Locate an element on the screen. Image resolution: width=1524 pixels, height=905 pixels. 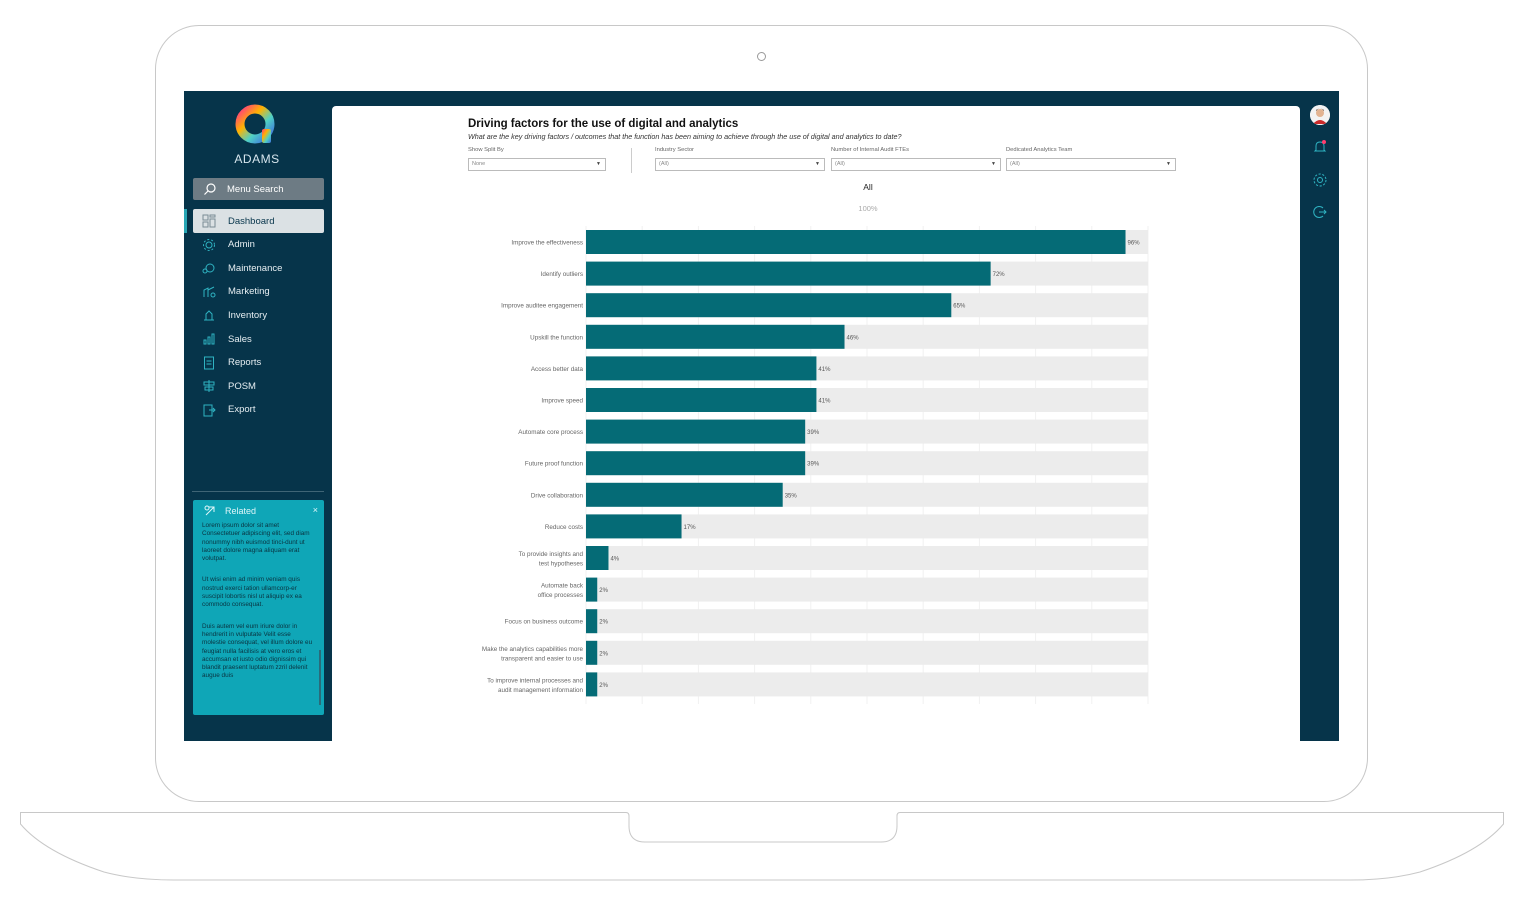
filter-analytics-team-select: (All) ▼ is located at coordinates (1091, 164).